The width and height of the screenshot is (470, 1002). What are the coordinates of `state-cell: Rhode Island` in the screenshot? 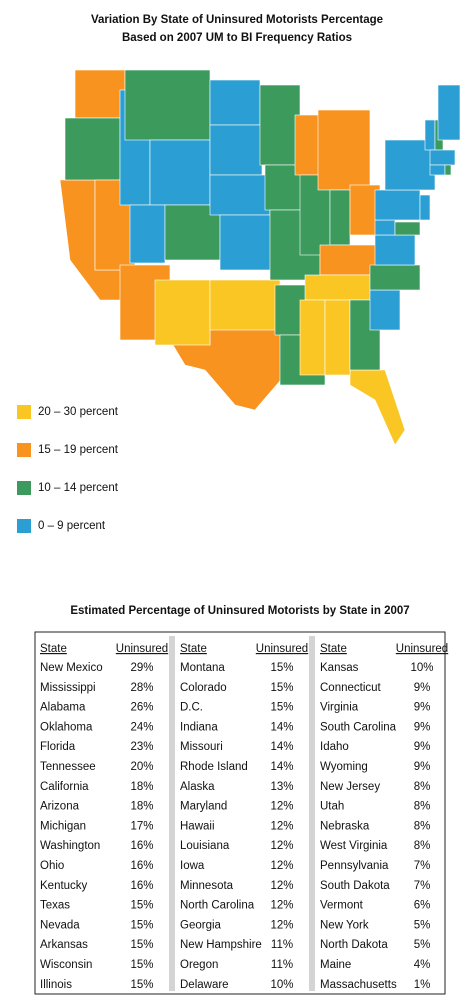 It's located at (214, 767).